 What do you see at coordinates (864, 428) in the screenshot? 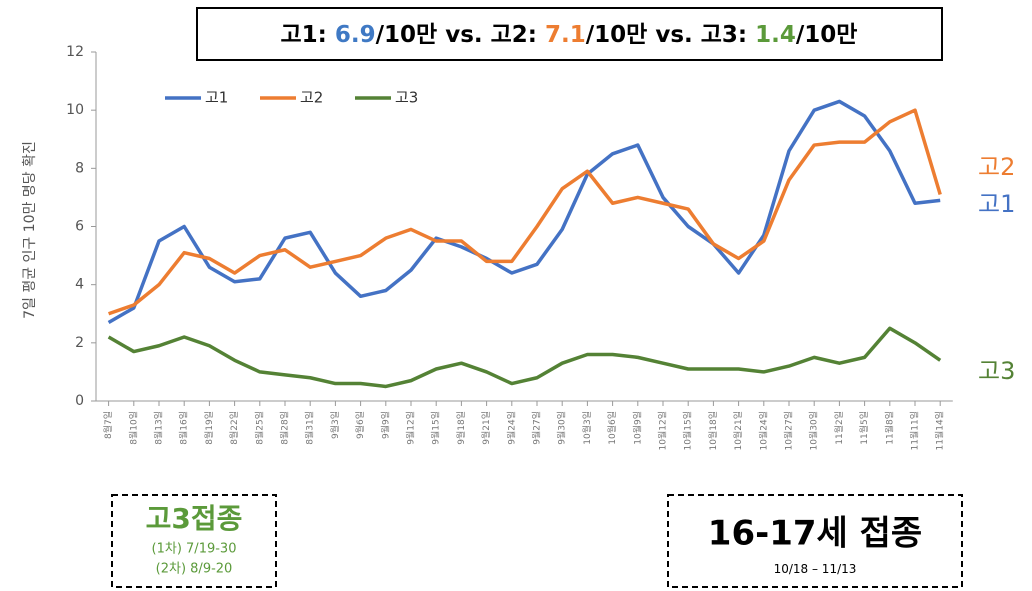
I see `x-tick-label: 11월5일` at bounding box center [864, 428].